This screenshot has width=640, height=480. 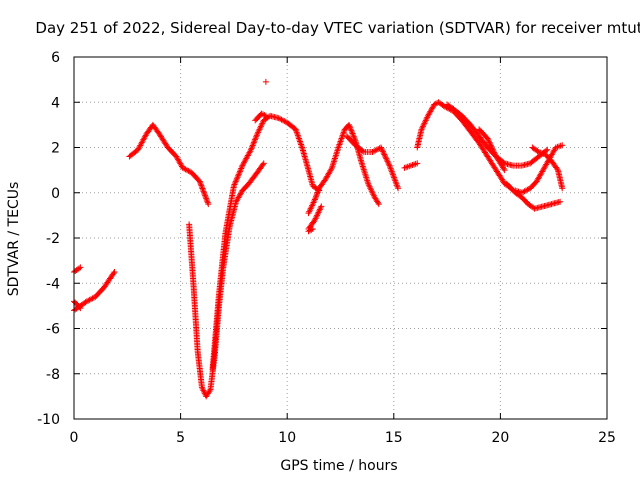 What do you see at coordinates (287, 438) in the screenshot?
I see `x-tick-label: 10` at bounding box center [287, 438].